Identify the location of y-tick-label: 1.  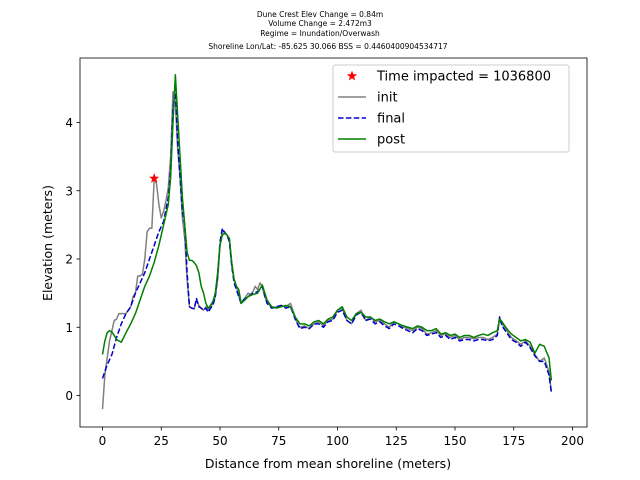
(69, 328).